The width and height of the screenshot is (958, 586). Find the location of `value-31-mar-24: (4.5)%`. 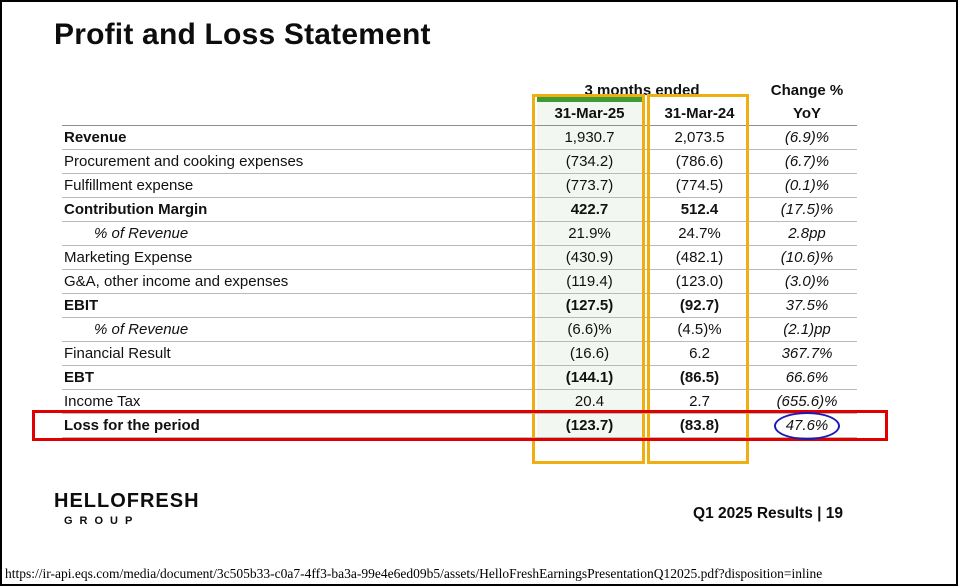

value-31-mar-24: (4.5)% is located at coordinates (699, 329).